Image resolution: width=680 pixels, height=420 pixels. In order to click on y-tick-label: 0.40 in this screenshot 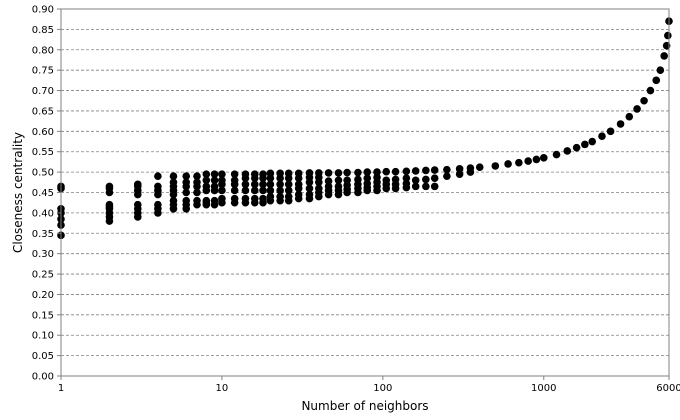, I will do `click(43, 213)`.